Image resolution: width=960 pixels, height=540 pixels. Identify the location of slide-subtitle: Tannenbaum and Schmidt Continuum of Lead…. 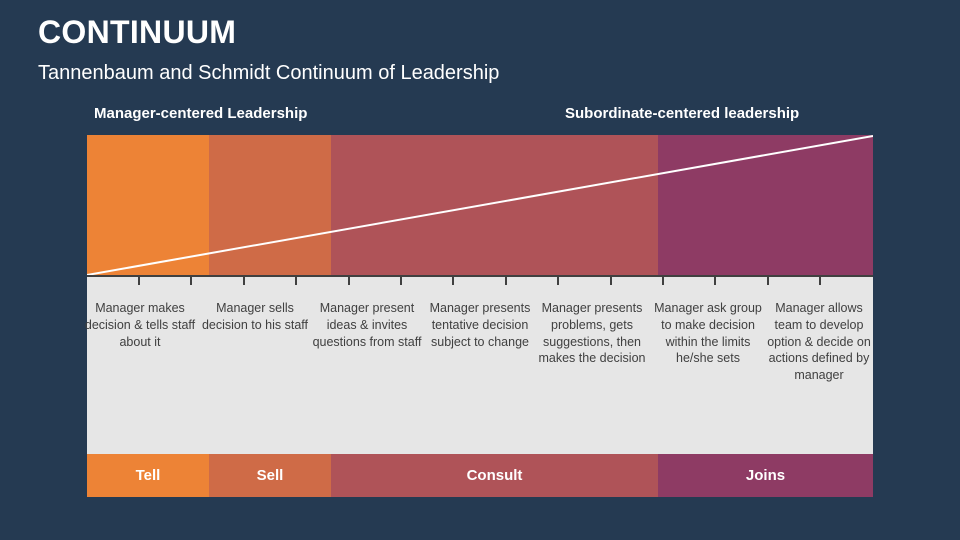
(269, 73).